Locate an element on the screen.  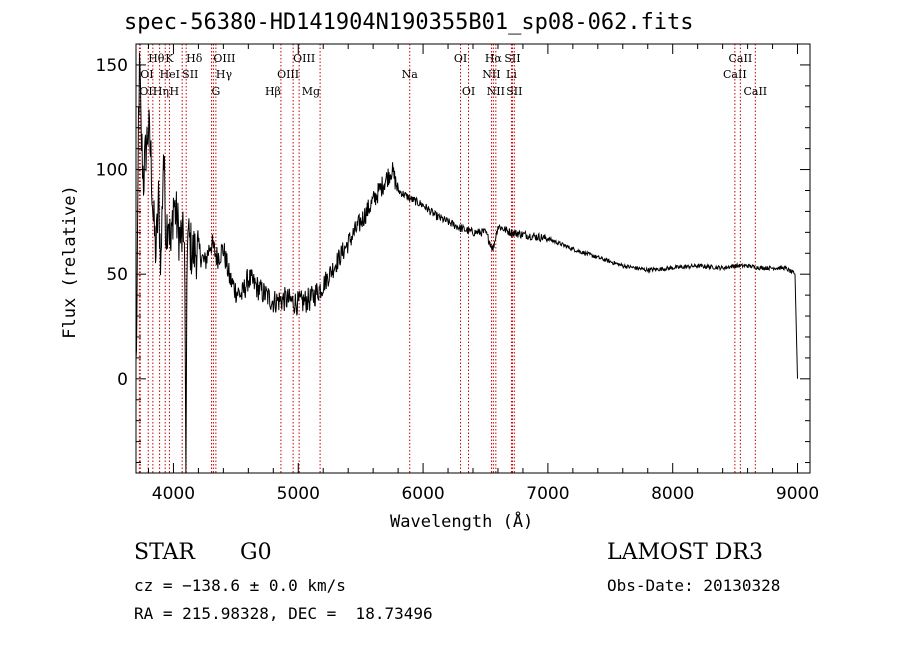
y-tick-label: 0 is located at coordinates (122, 380).